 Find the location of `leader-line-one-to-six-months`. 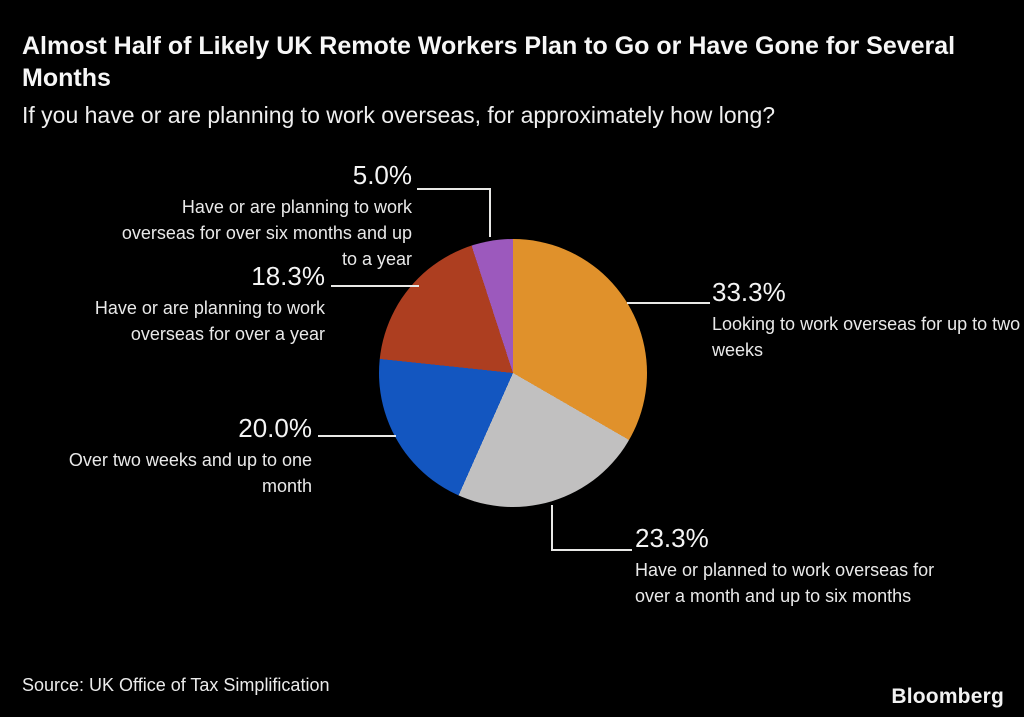

leader-line-one-to-six-months is located at coordinates (591, 528).